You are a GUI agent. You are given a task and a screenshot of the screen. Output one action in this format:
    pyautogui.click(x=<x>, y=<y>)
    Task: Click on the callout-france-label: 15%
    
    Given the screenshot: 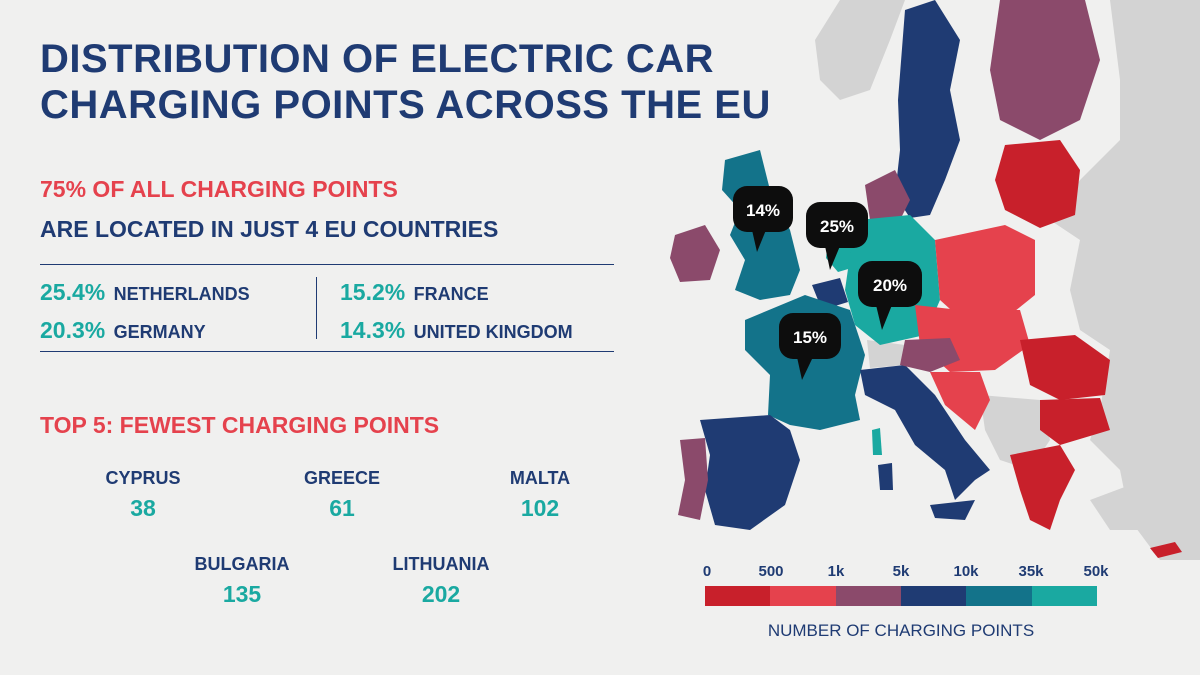 What is the action you would take?
    pyautogui.click(x=810, y=337)
    